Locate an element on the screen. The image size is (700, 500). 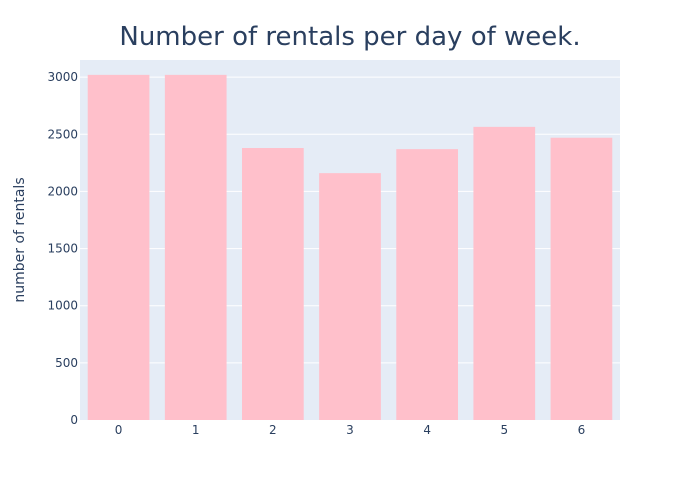
x-tick-label: 3 is located at coordinates (350, 430).